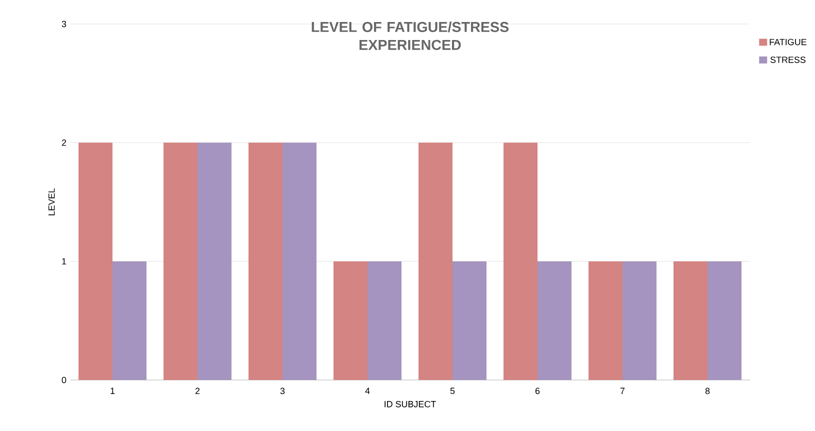  I want to click on y-tick-label: 1, so click(64, 261).